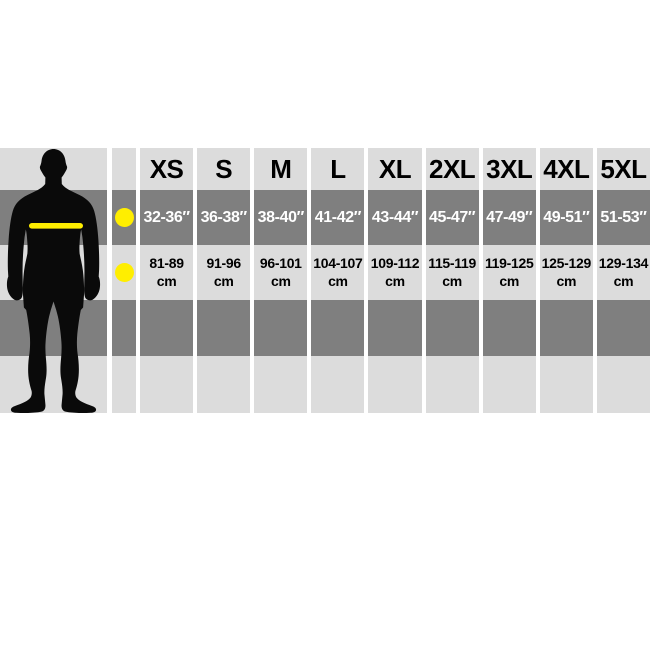  I want to click on size-label: XS, so click(166, 168).